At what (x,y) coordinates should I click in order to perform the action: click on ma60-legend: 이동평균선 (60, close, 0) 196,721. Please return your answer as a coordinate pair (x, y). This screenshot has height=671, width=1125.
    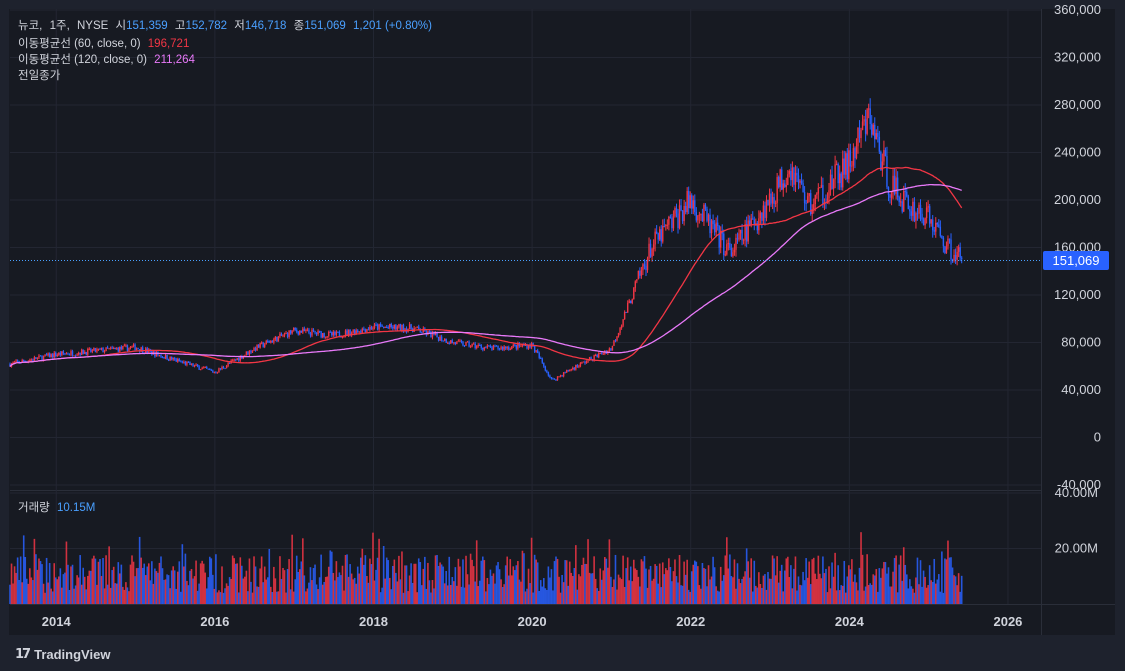
    Looking at the image, I should click on (105, 44).